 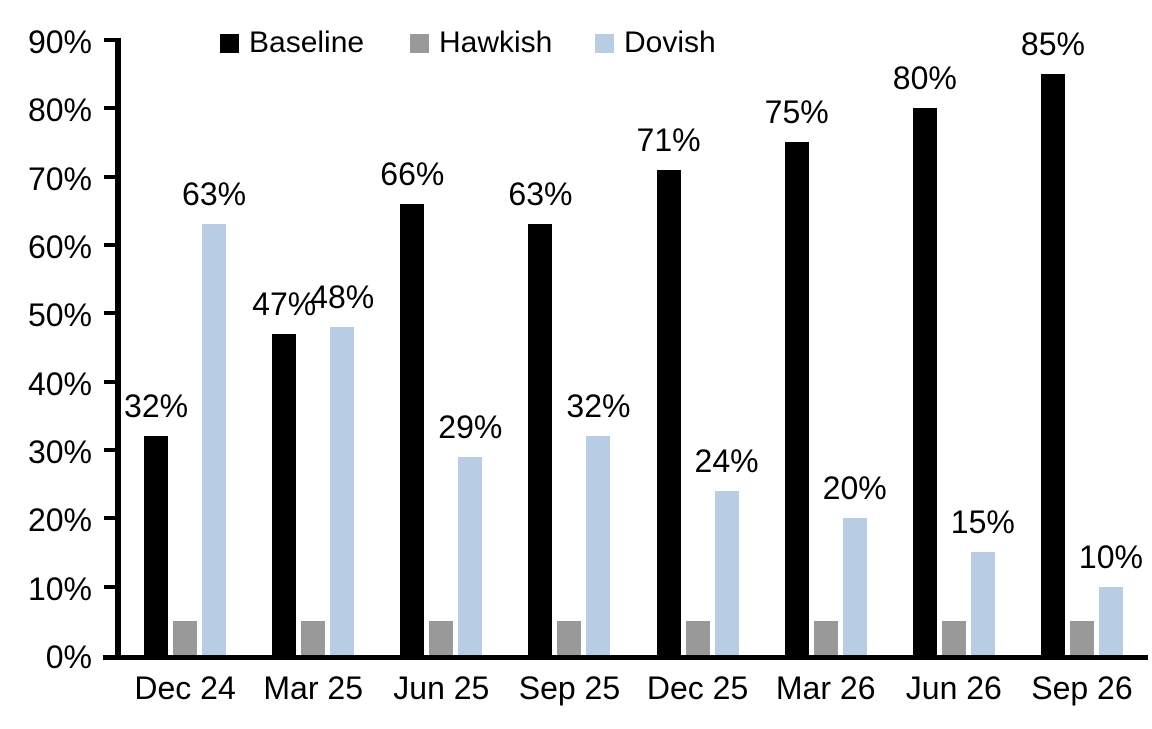 I want to click on bar-baseline-mar-25: 47%, so click(x=284, y=471).